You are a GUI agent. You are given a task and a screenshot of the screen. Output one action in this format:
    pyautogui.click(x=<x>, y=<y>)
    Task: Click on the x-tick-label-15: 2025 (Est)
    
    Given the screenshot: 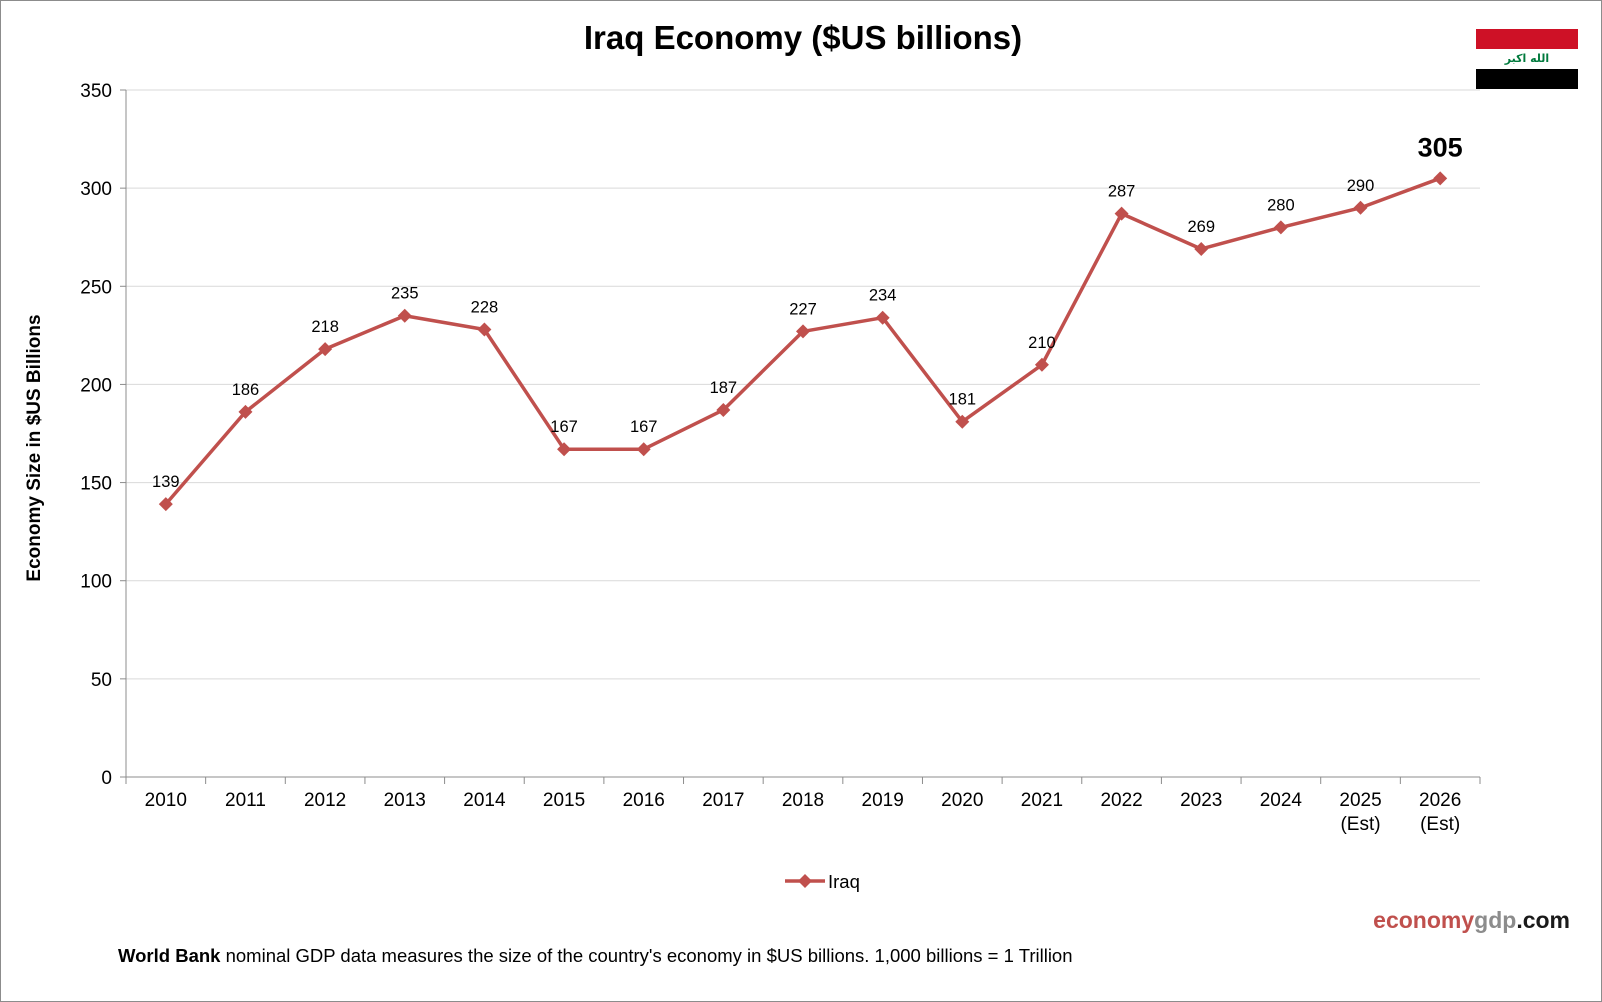 What is the action you would take?
    pyautogui.click(x=1360, y=812)
    